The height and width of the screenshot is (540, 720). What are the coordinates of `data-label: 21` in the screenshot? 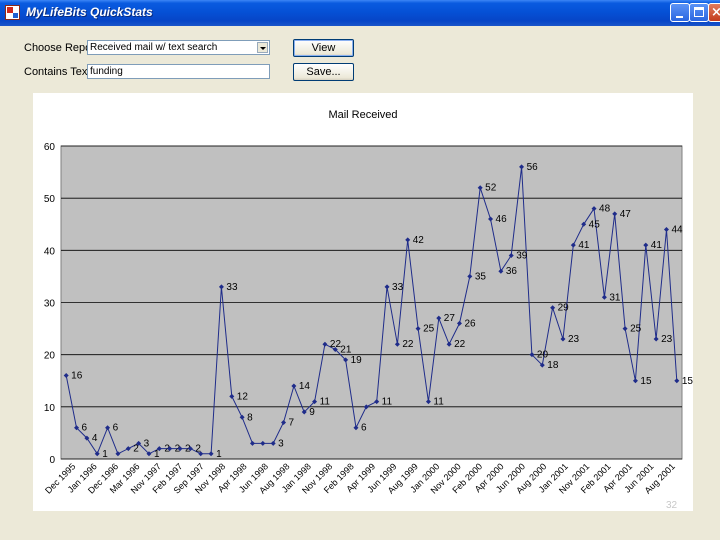 It's located at (346, 349).